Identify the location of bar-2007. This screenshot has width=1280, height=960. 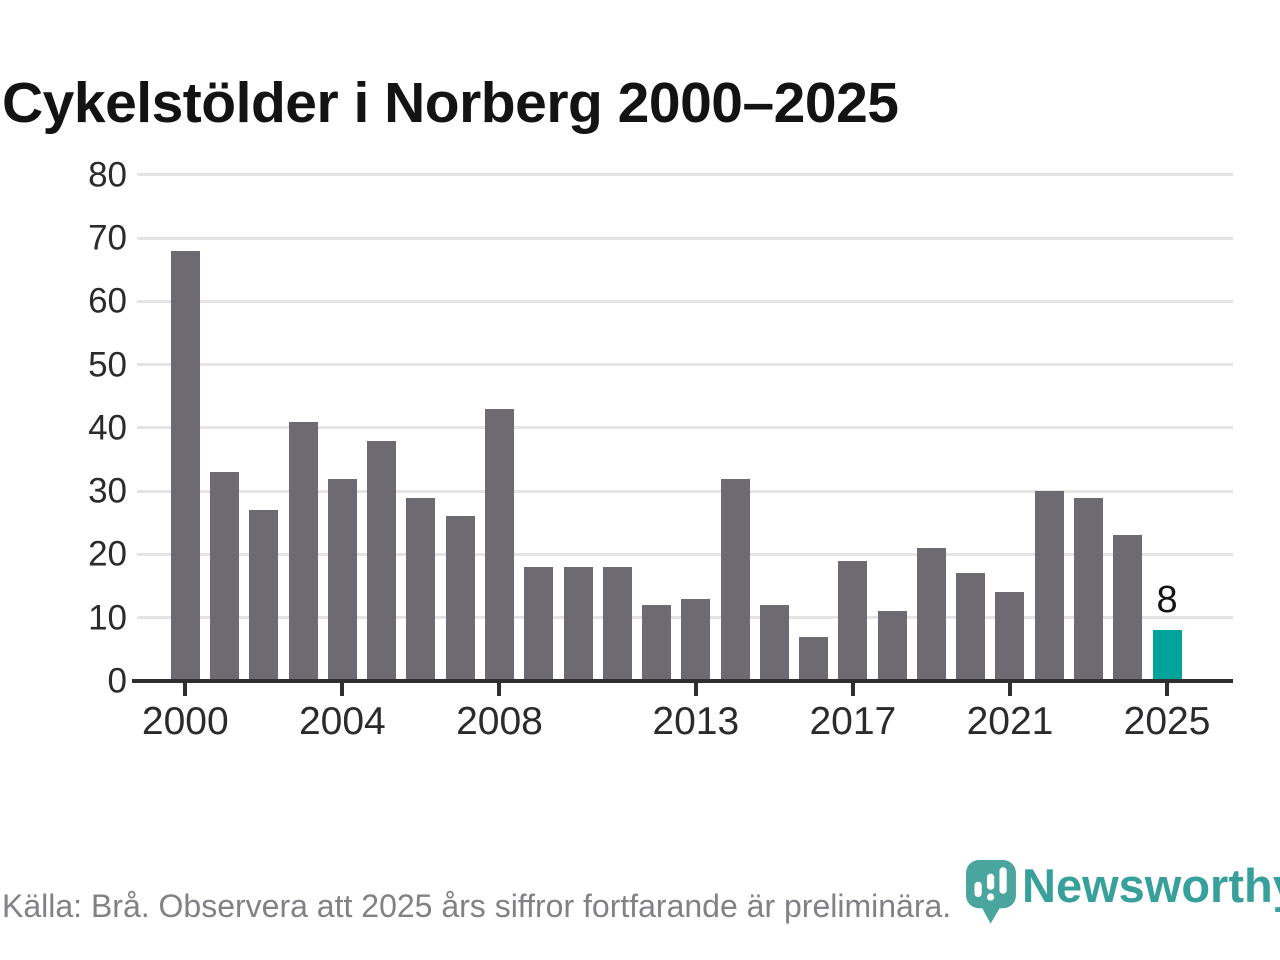
(460, 598).